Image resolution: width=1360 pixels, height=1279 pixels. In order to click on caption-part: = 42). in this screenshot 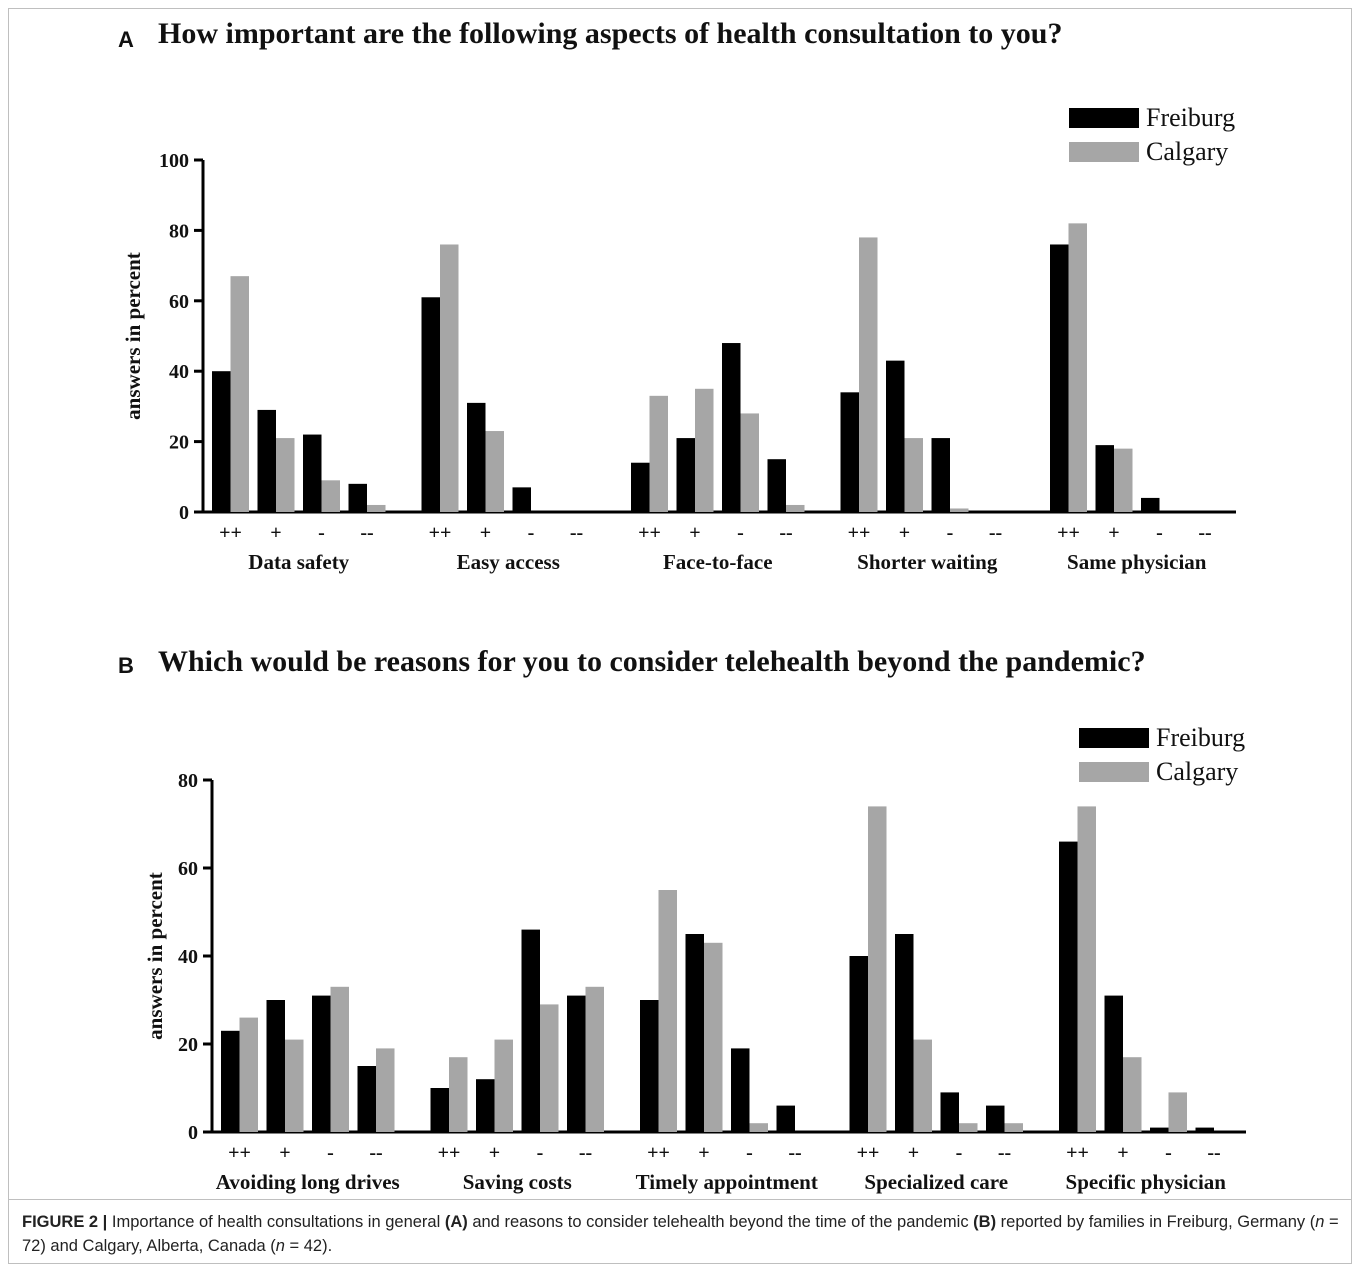, I will do `click(308, 1246)`.